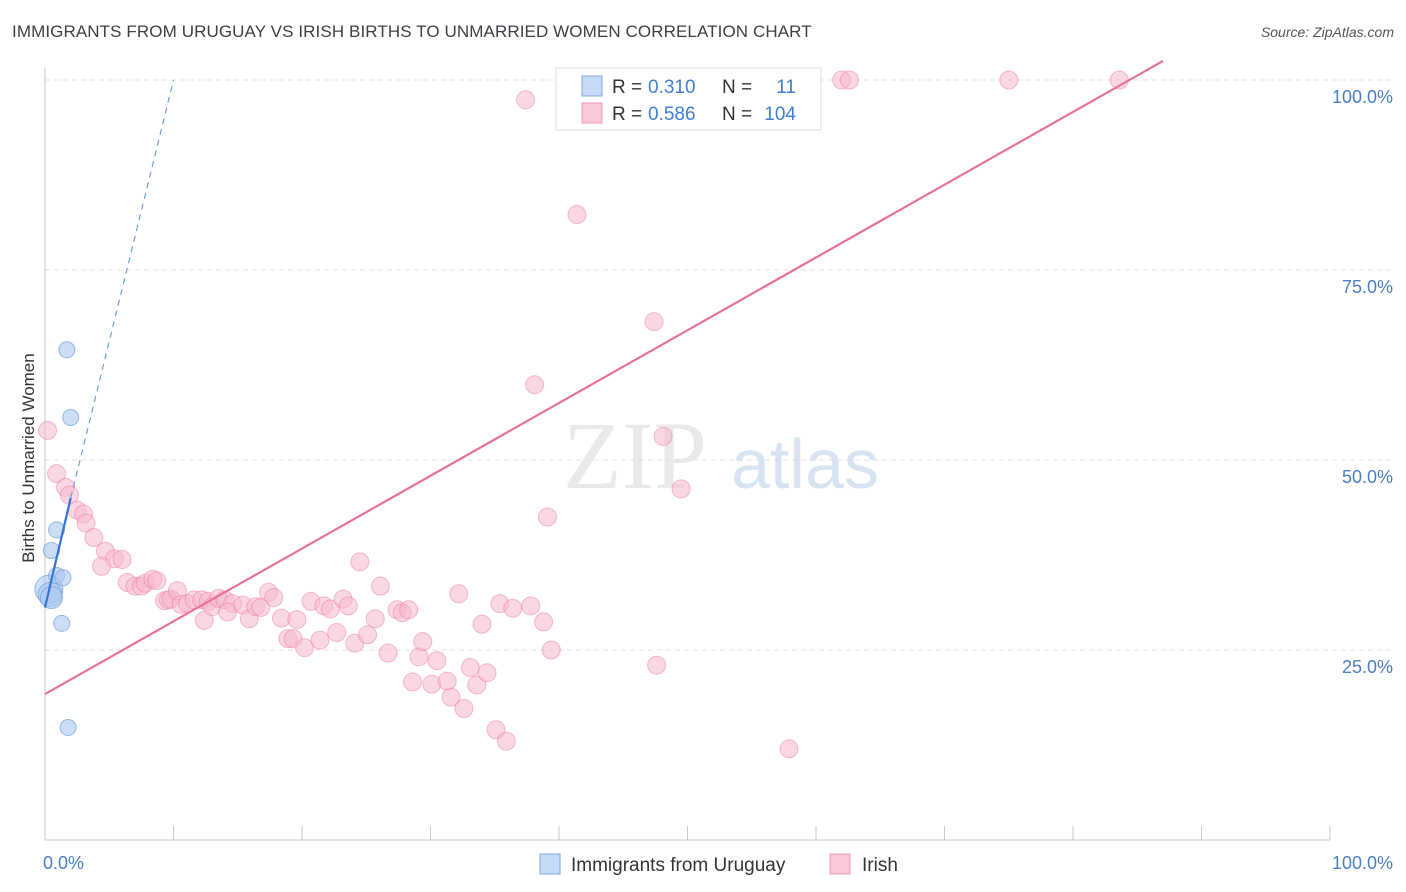 Image resolution: width=1406 pixels, height=892 pixels. Describe the element at coordinates (28, 457) in the screenshot. I see `y-axis-label: Births to Unmarried Women` at that location.